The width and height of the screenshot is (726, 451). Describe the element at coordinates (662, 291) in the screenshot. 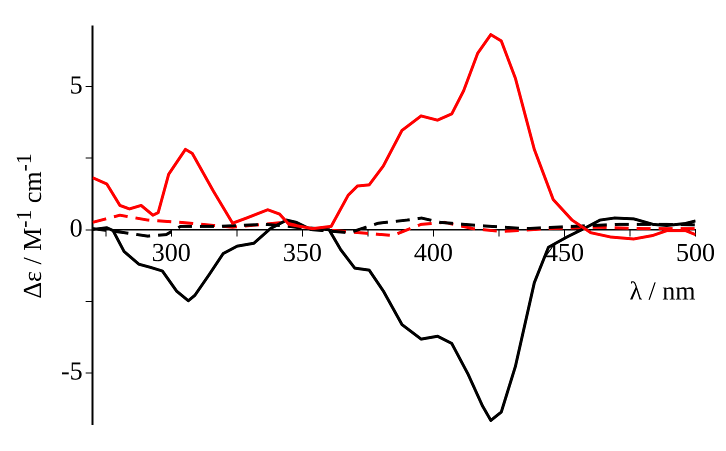

I see `x-axis-title: λ / nm` at that location.